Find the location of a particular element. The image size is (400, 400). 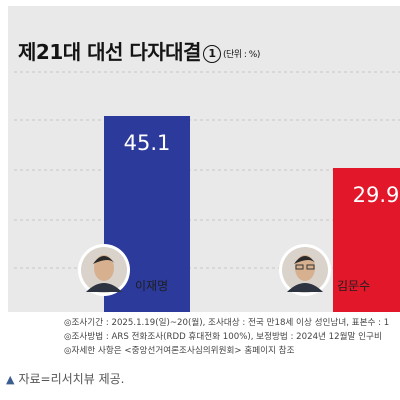

source-text: 자료=리서치뷰 제공. is located at coordinates (71, 379).